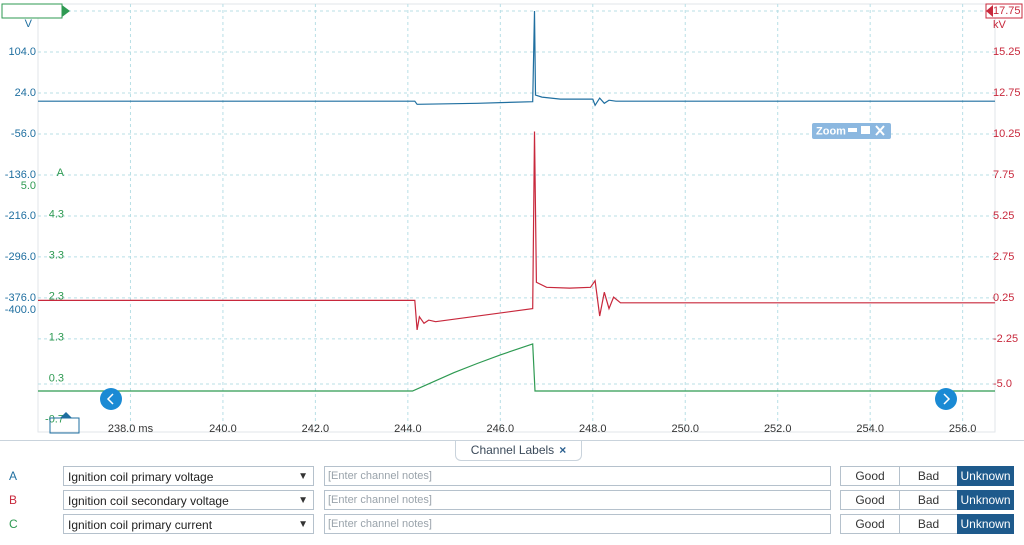 The width and height of the screenshot is (1024, 545). I want to click on scroll-right, so click(946, 399).